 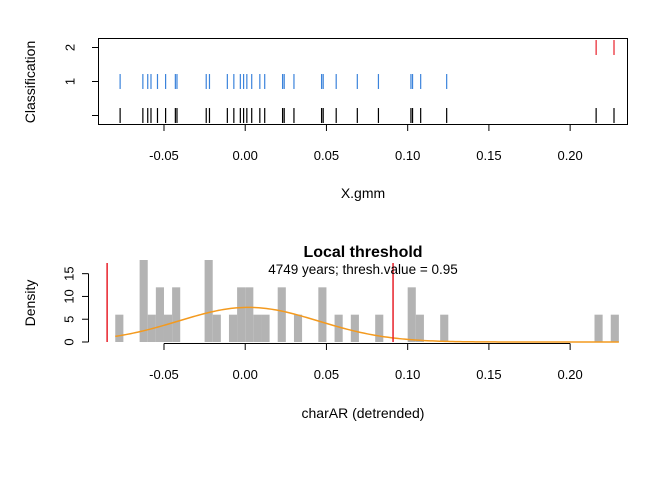 I want to click on x-axis-title: charAR (detrended), so click(x=363, y=413).